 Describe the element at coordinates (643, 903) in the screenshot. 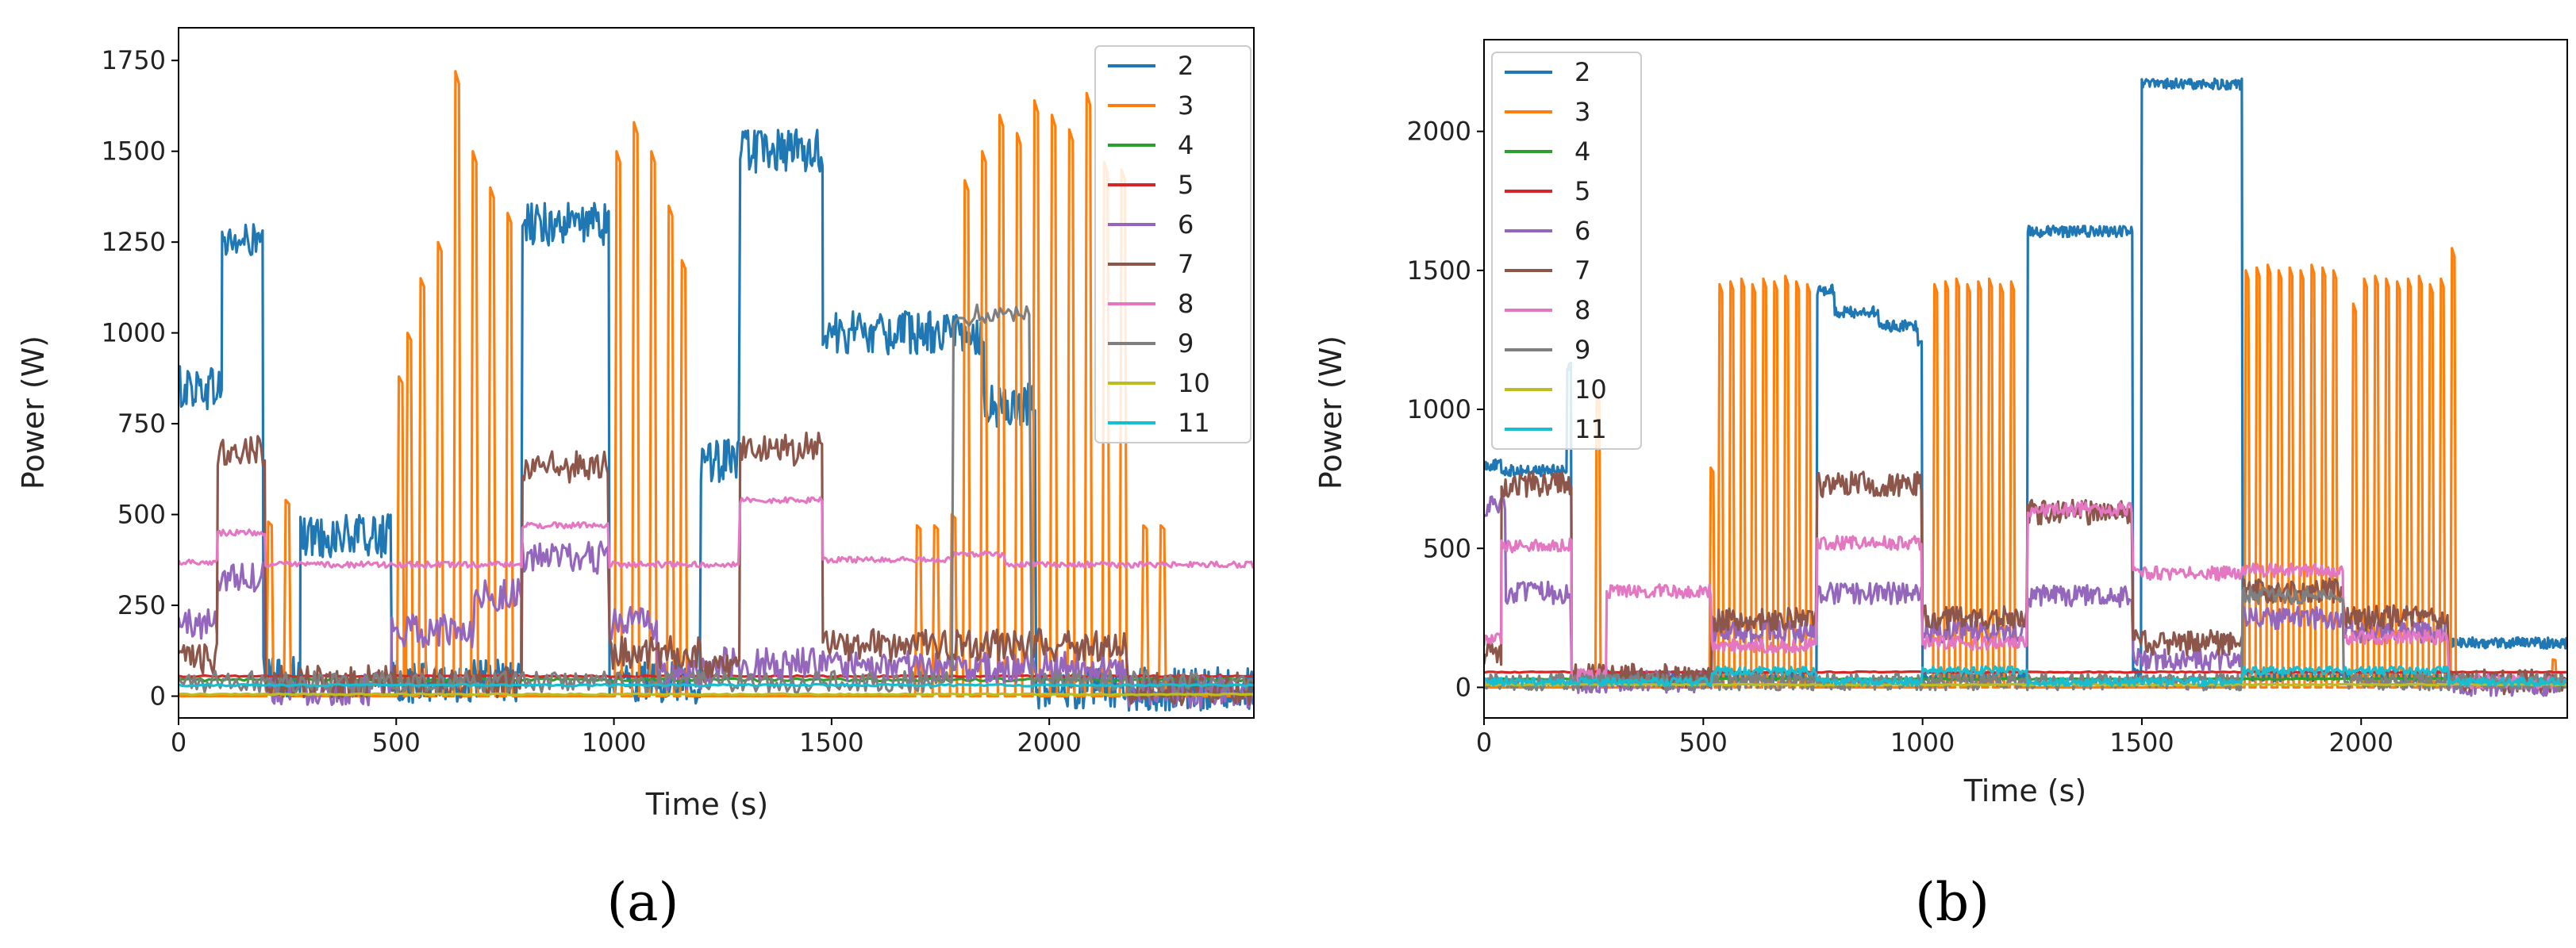

I see `panel-label-a: (a)` at that location.